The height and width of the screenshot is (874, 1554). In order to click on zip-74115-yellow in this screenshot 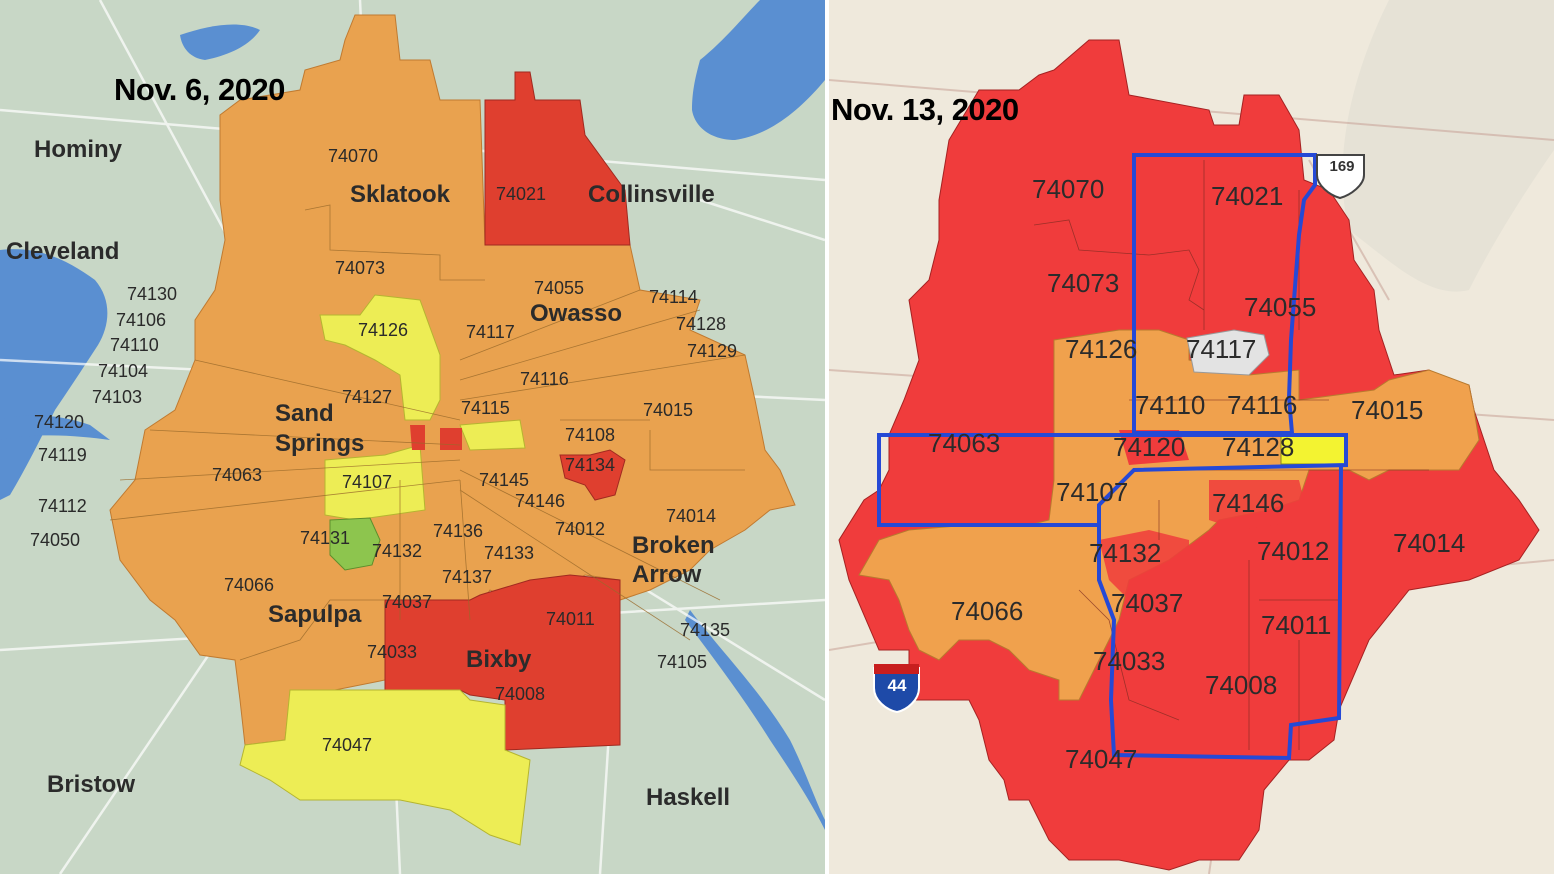, I will do `click(492, 435)`.